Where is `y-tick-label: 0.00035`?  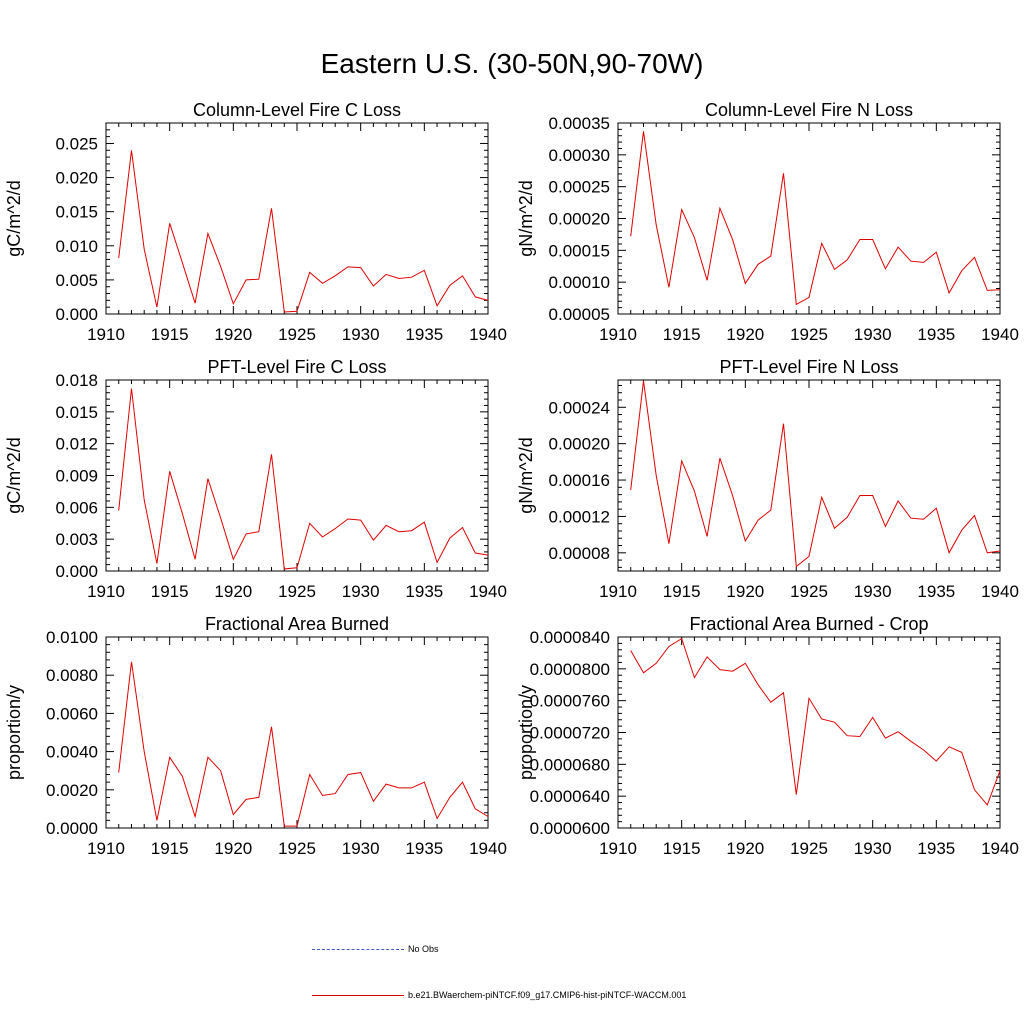
y-tick-label: 0.00035 is located at coordinates (579, 123).